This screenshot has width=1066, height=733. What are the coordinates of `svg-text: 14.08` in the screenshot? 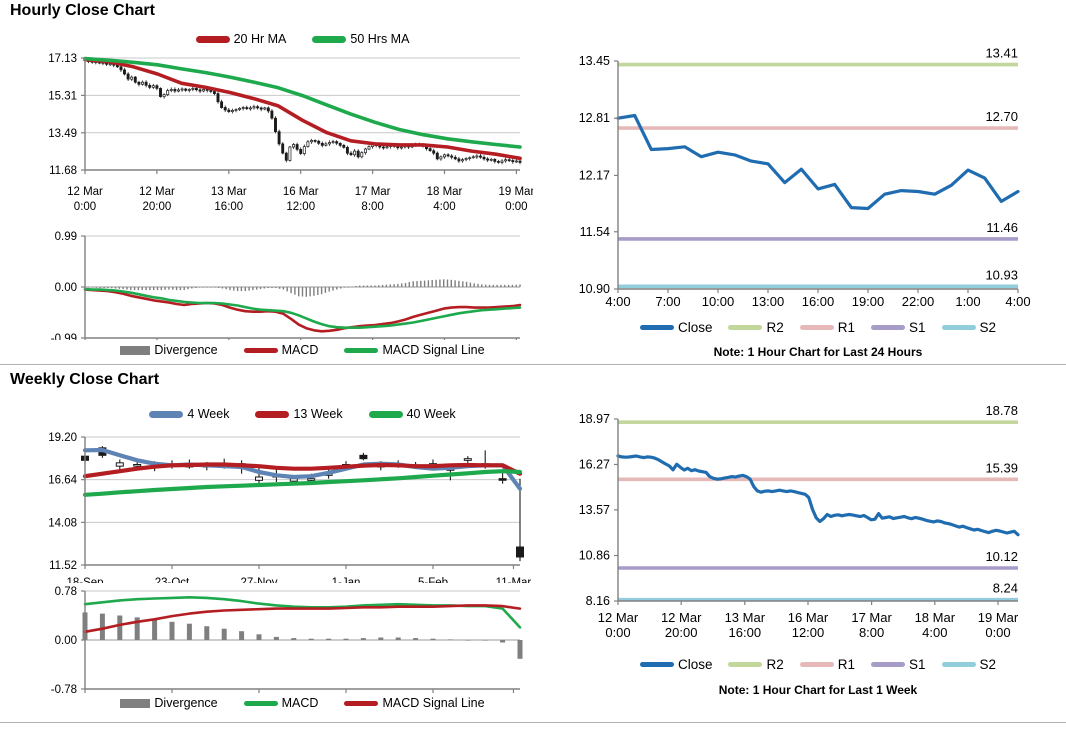 It's located at (62, 523).